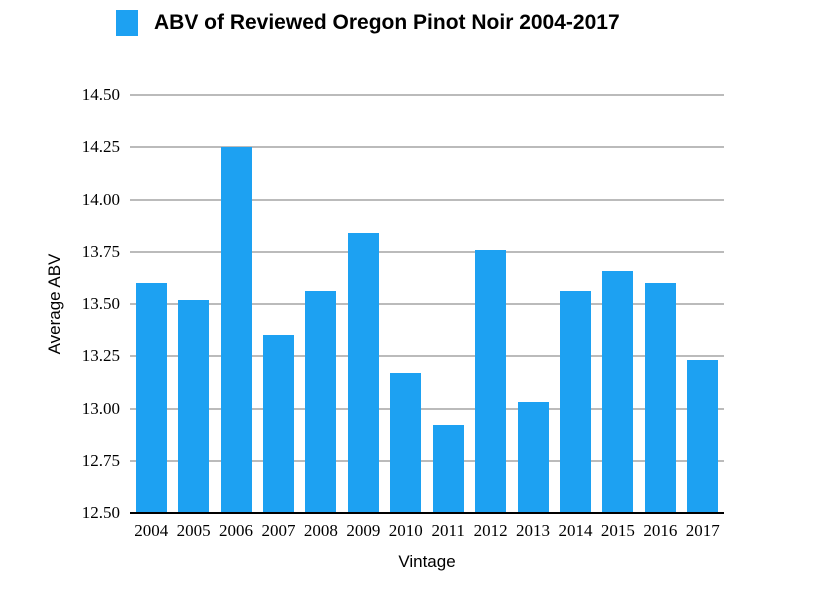  Describe the element at coordinates (100, 147) in the screenshot. I see `y-tick-label: 14.25` at that location.